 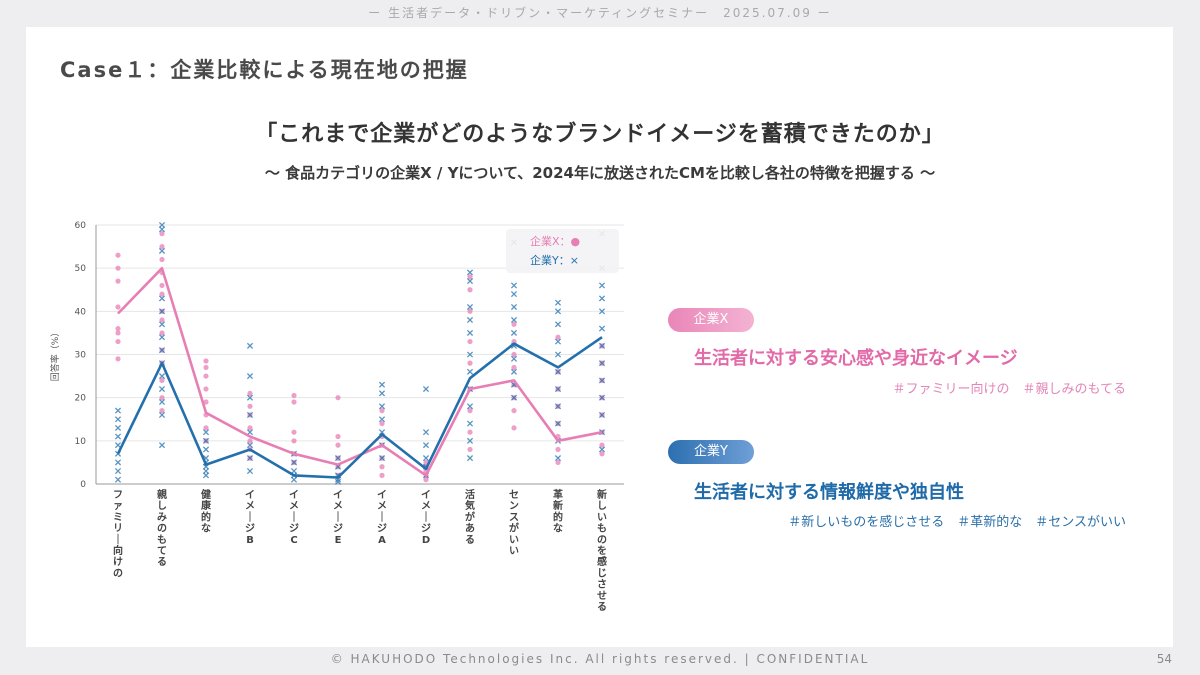 I want to click on company-x-badge: 企業X, so click(x=711, y=320).